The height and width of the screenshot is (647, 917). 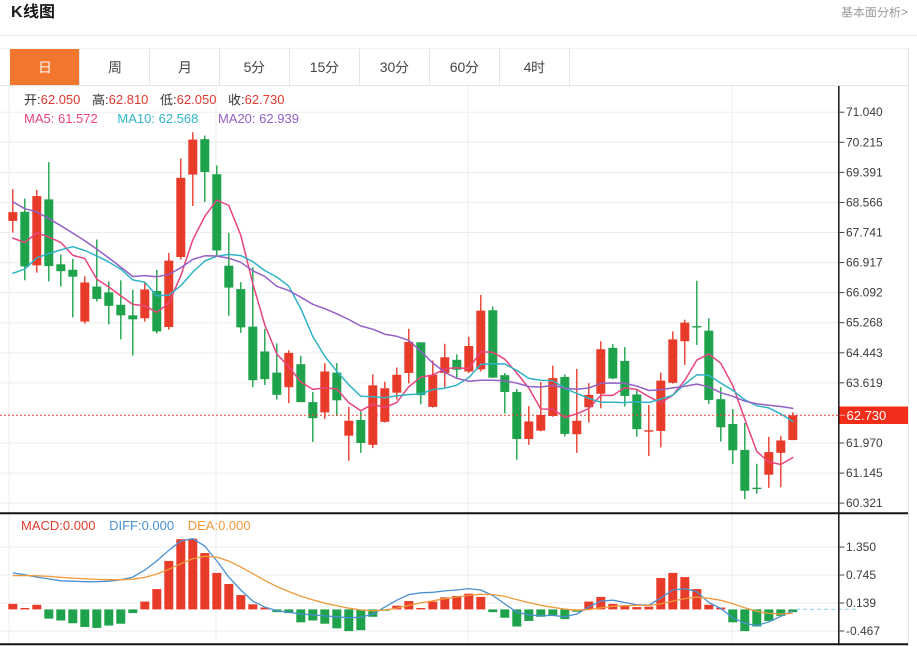 I want to click on tab-日, so click(x=45, y=67).